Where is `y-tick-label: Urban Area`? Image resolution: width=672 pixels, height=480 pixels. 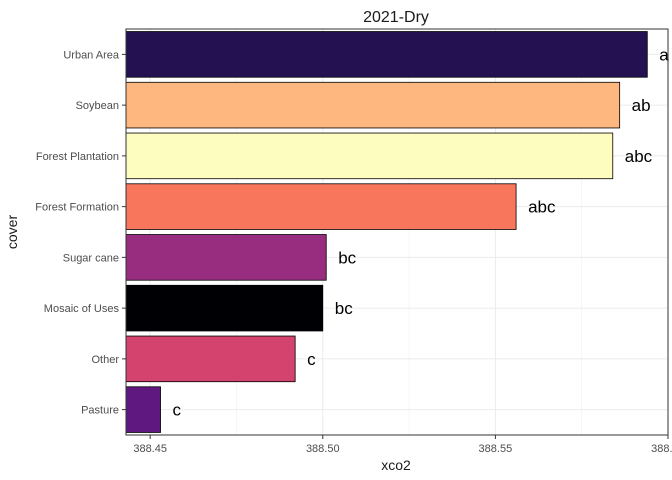
y-tick-label: Urban Area is located at coordinates (91, 55).